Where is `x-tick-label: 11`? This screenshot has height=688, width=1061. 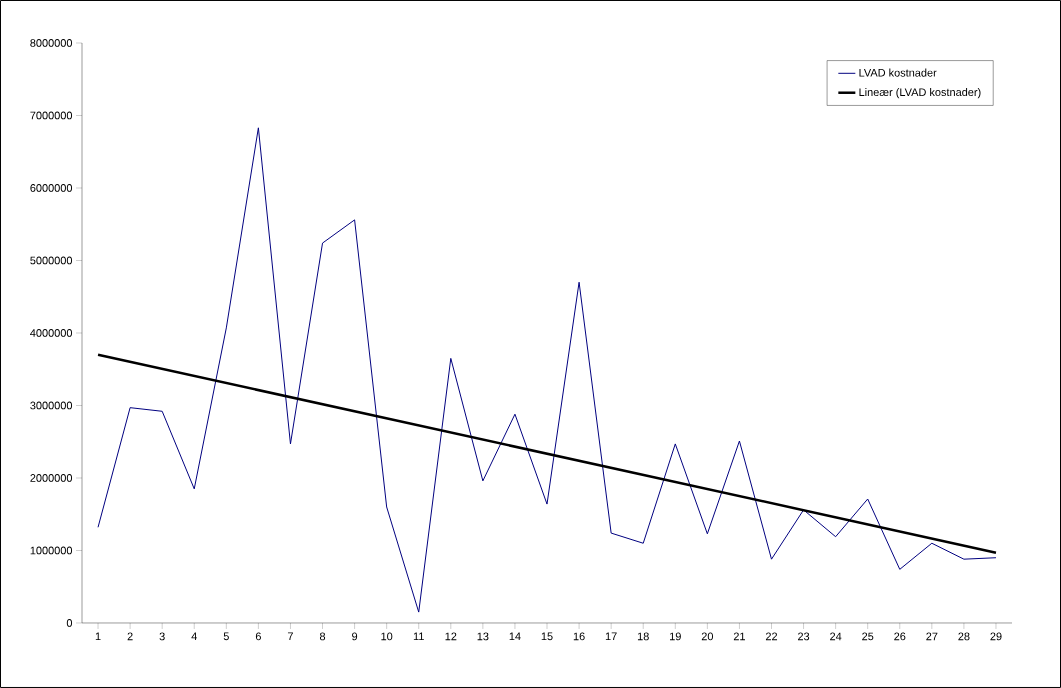
x-tick-label: 11 is located at coordinates (418, 636).